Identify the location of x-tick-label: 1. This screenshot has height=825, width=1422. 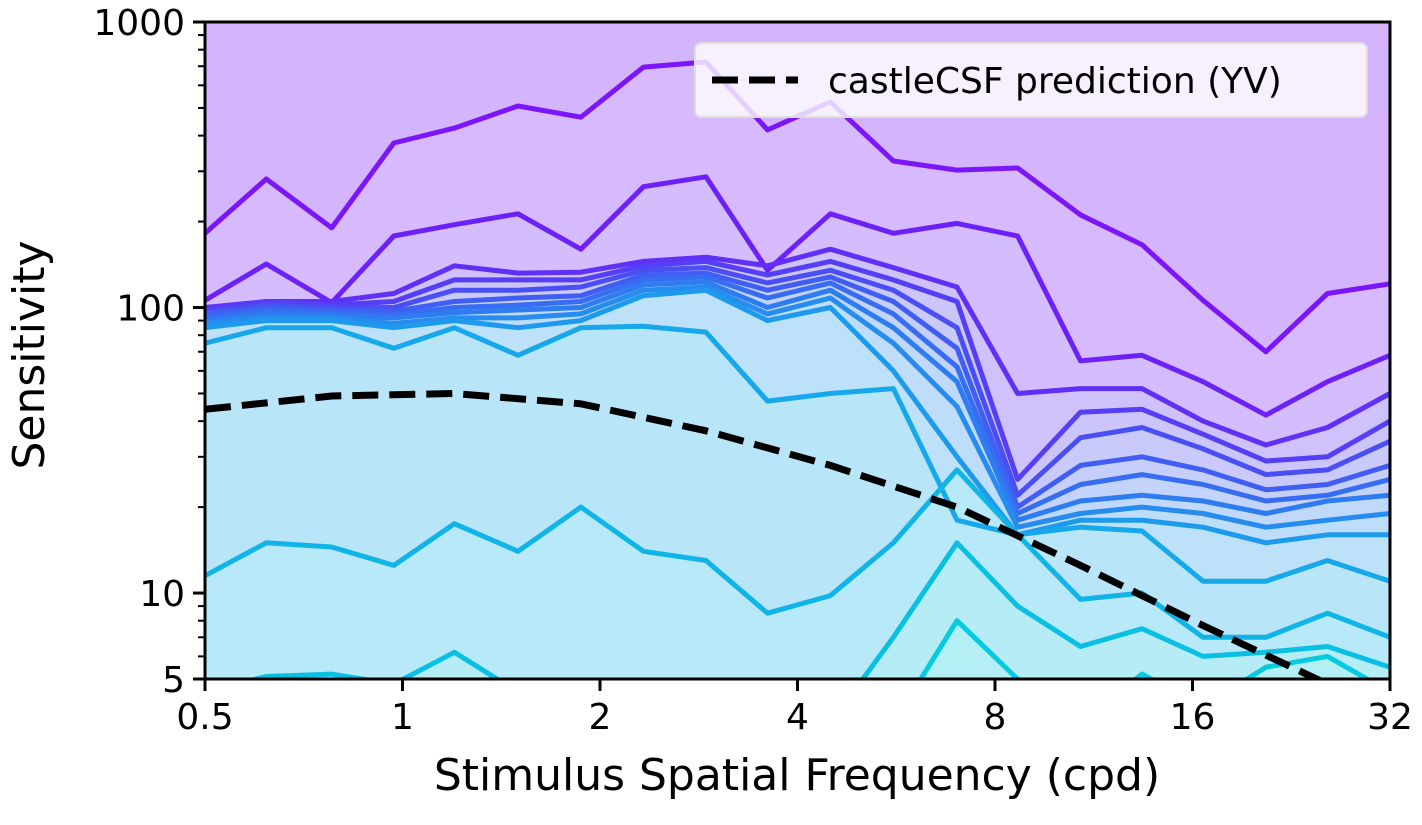
(402, 717).